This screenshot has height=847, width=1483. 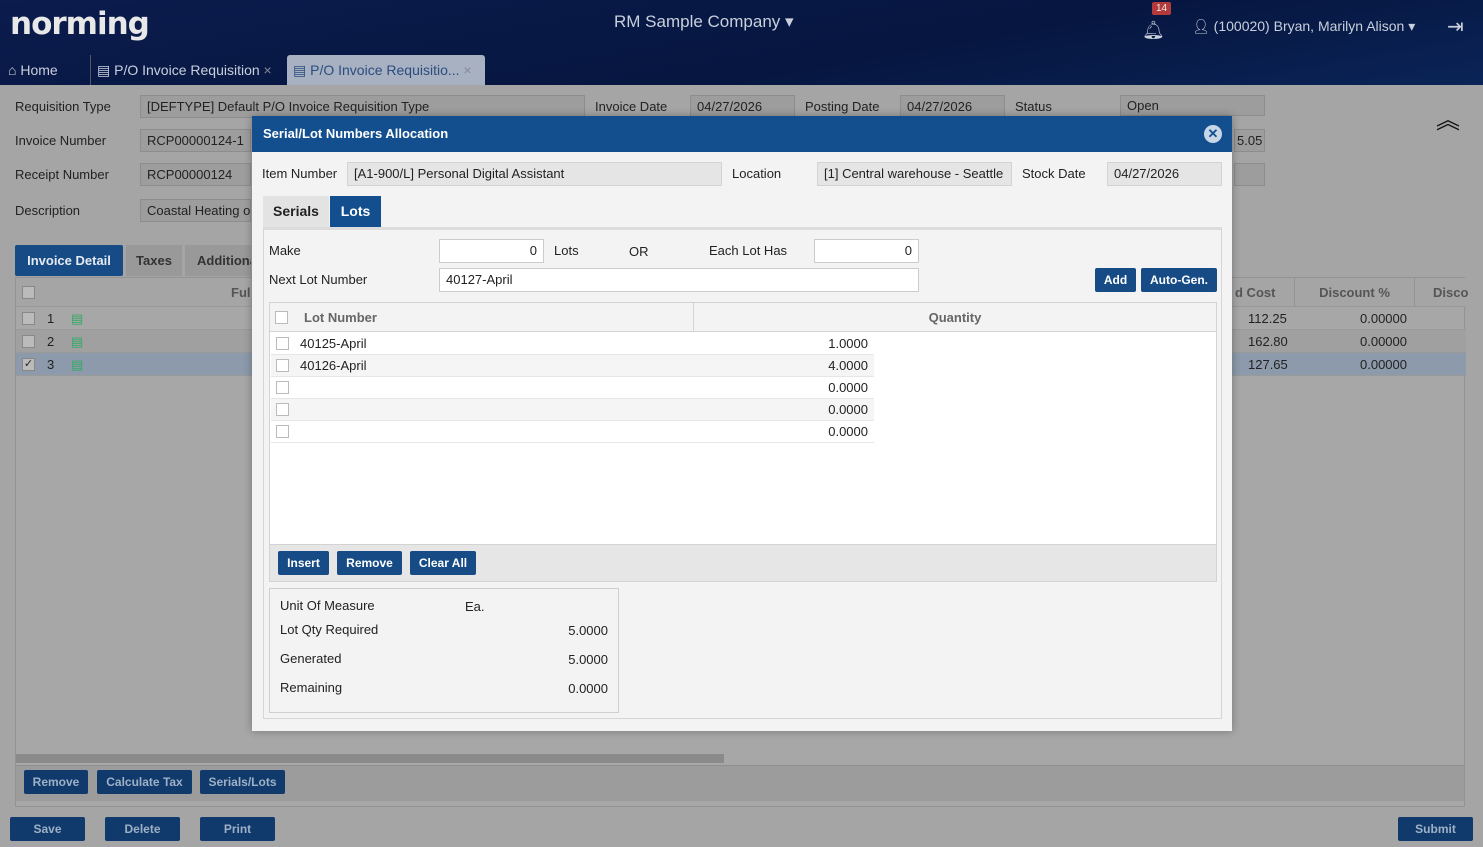 What do you see at coordinates (340, 317) in the screenshot?
I see `column-header-lot-number: Lot Number` at bounding box center [340, 317].